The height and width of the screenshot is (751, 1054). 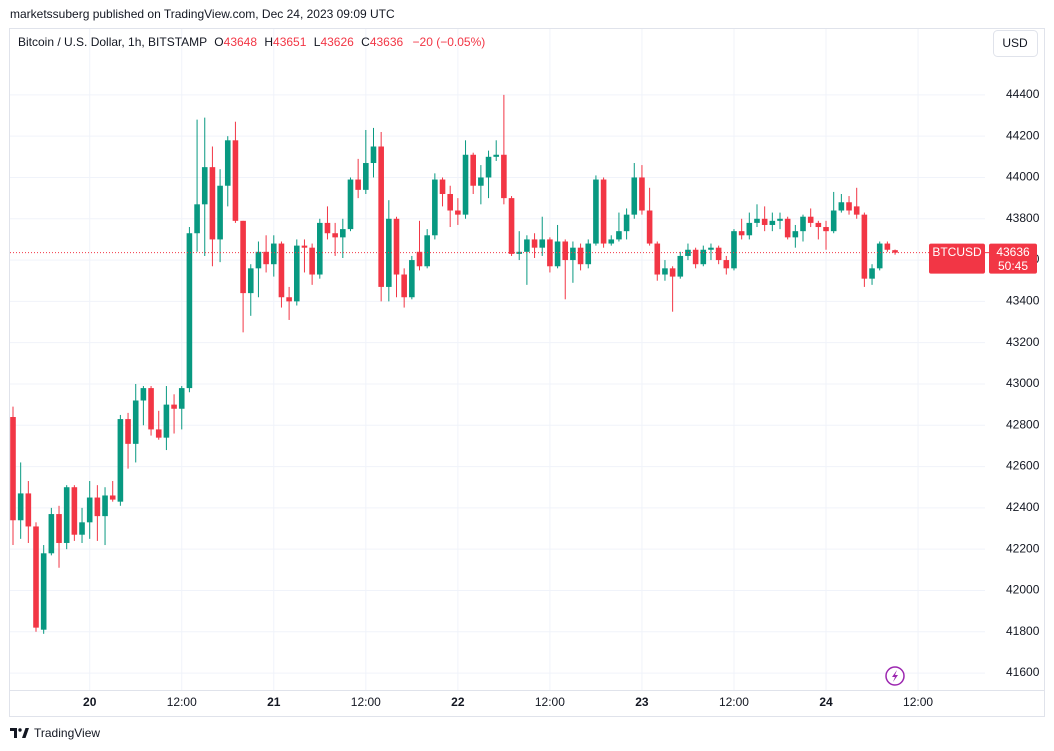 I want to click on x-tick-label: 20, so click(x=90, y=702).